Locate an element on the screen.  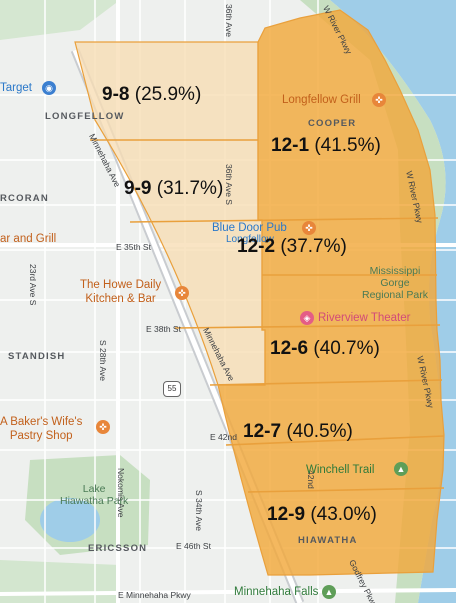
park-icon: ▲ is located at coordinates (329, 592).